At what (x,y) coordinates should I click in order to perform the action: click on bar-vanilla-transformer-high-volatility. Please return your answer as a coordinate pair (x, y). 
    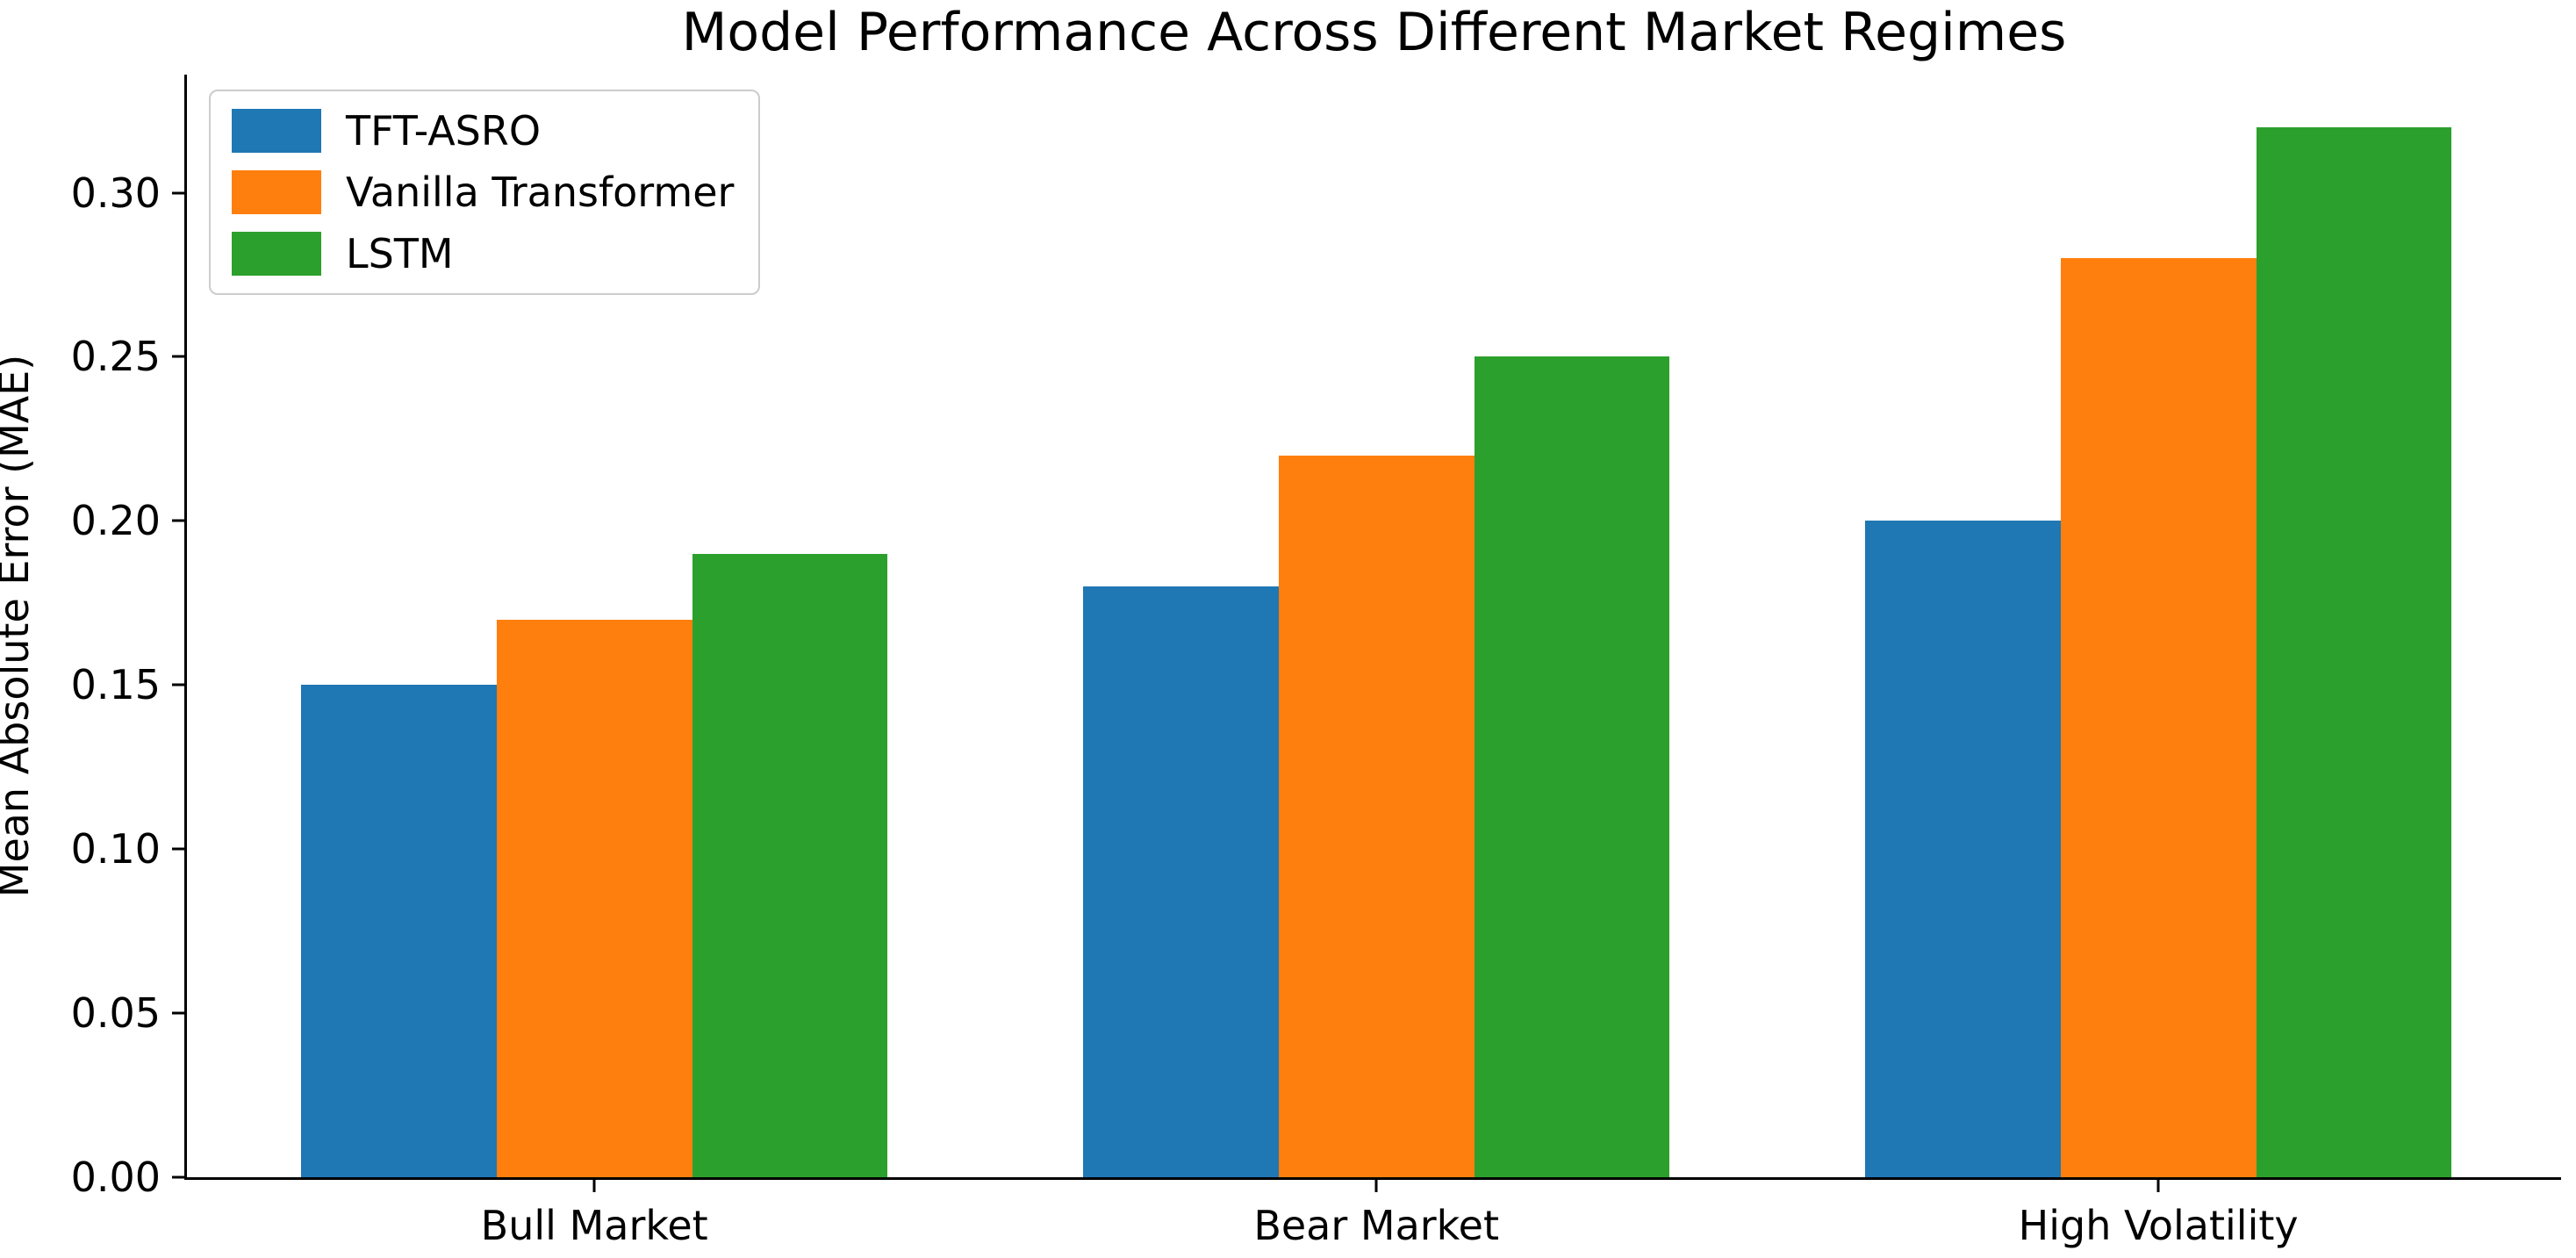
    Looking at the image, I should click on (2158, 717).